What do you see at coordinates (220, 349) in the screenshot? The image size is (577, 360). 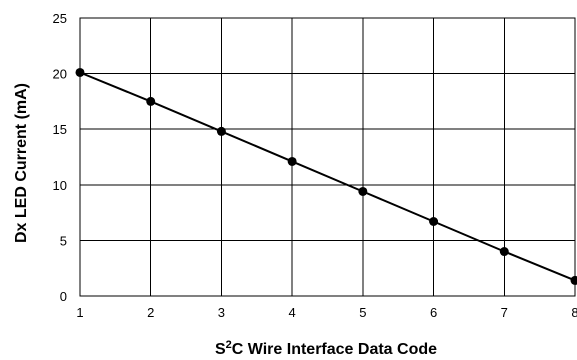 I see `x-axis-title-s: S` at bounding box center [220, 349].